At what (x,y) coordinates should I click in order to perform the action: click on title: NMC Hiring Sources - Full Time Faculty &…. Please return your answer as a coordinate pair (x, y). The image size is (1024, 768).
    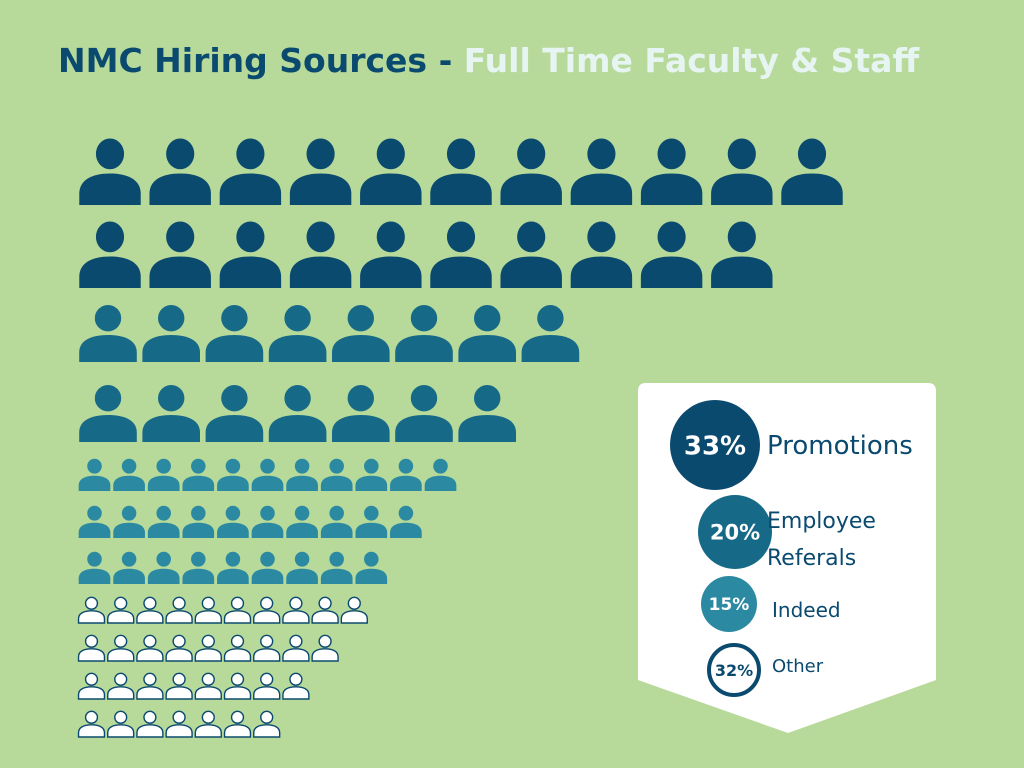
    Looking at the image, I should click on (489, 60).